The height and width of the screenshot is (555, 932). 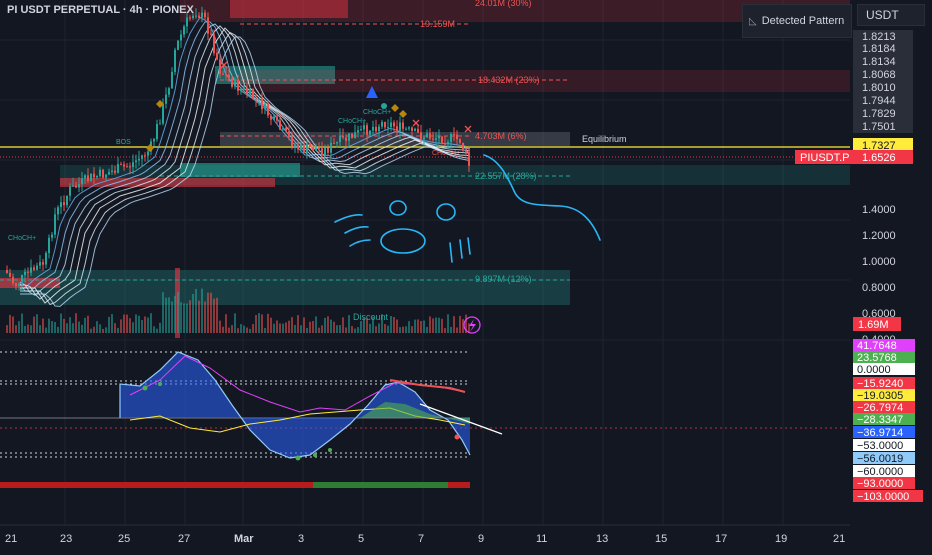 What do you see at coordinates (883, 145) in the screenshot?
I see `equilibrium-price-marker` at bounding box center [883, 145].